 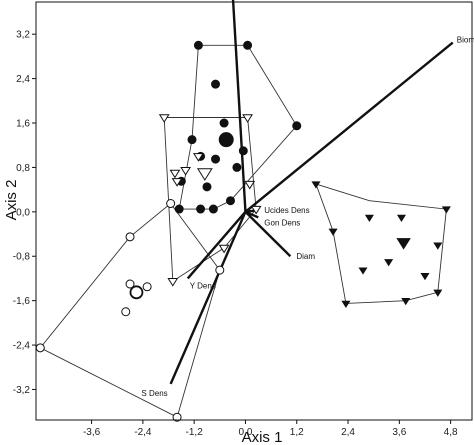 What do you see at coordinates (143, 432) in the screenshot?
I see `x-tick-label: -2,4` at bounding box center [143, 432].